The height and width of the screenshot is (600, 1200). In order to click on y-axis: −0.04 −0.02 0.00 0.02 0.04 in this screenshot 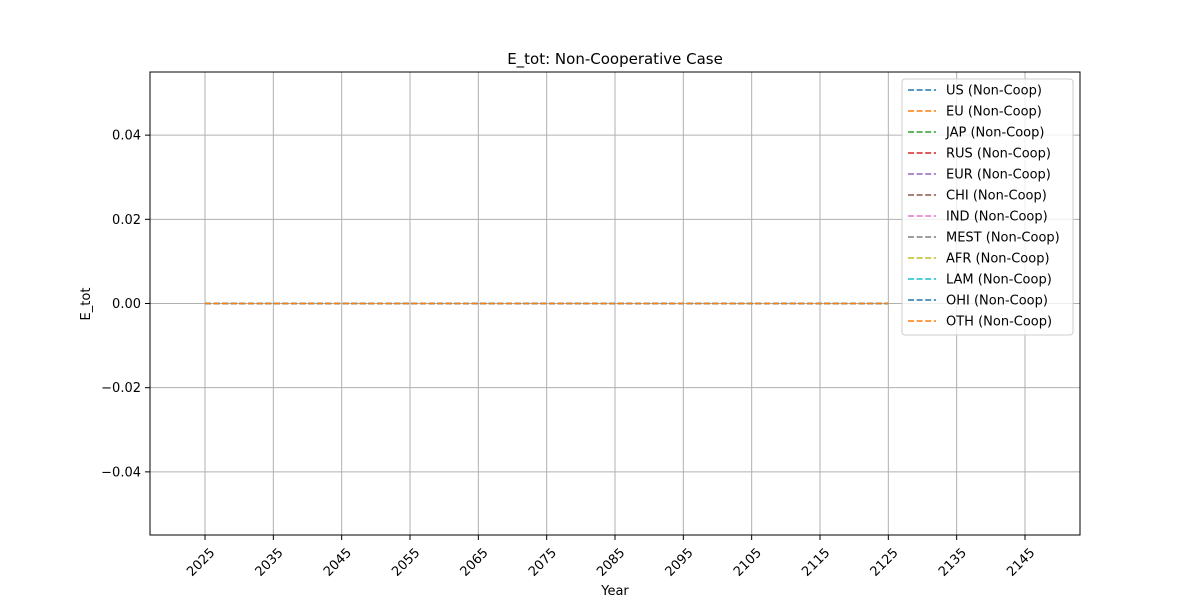, I will do `click(125, 304)`.